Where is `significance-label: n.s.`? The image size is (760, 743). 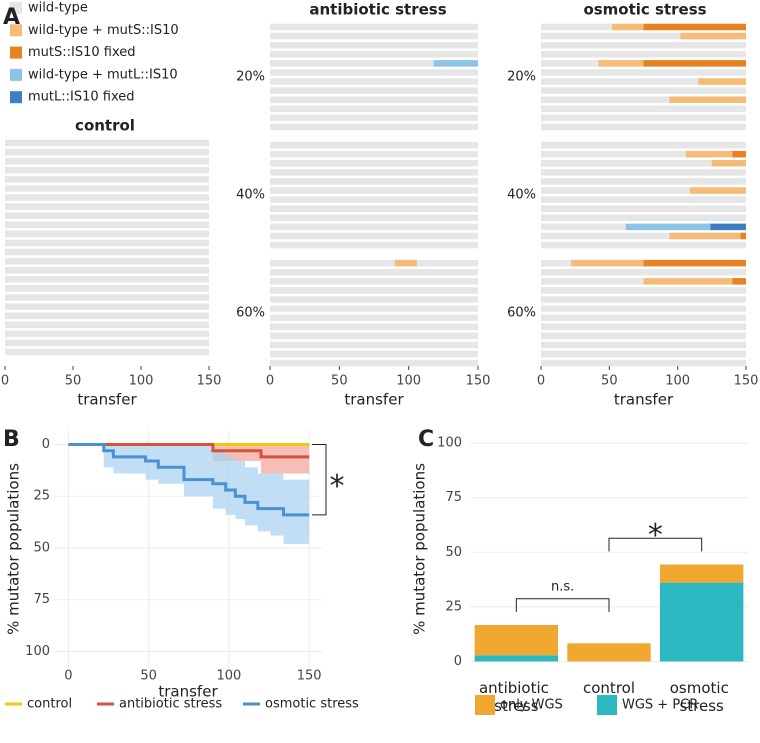
significance-label: n.s. is located at coordinates (562, 586).